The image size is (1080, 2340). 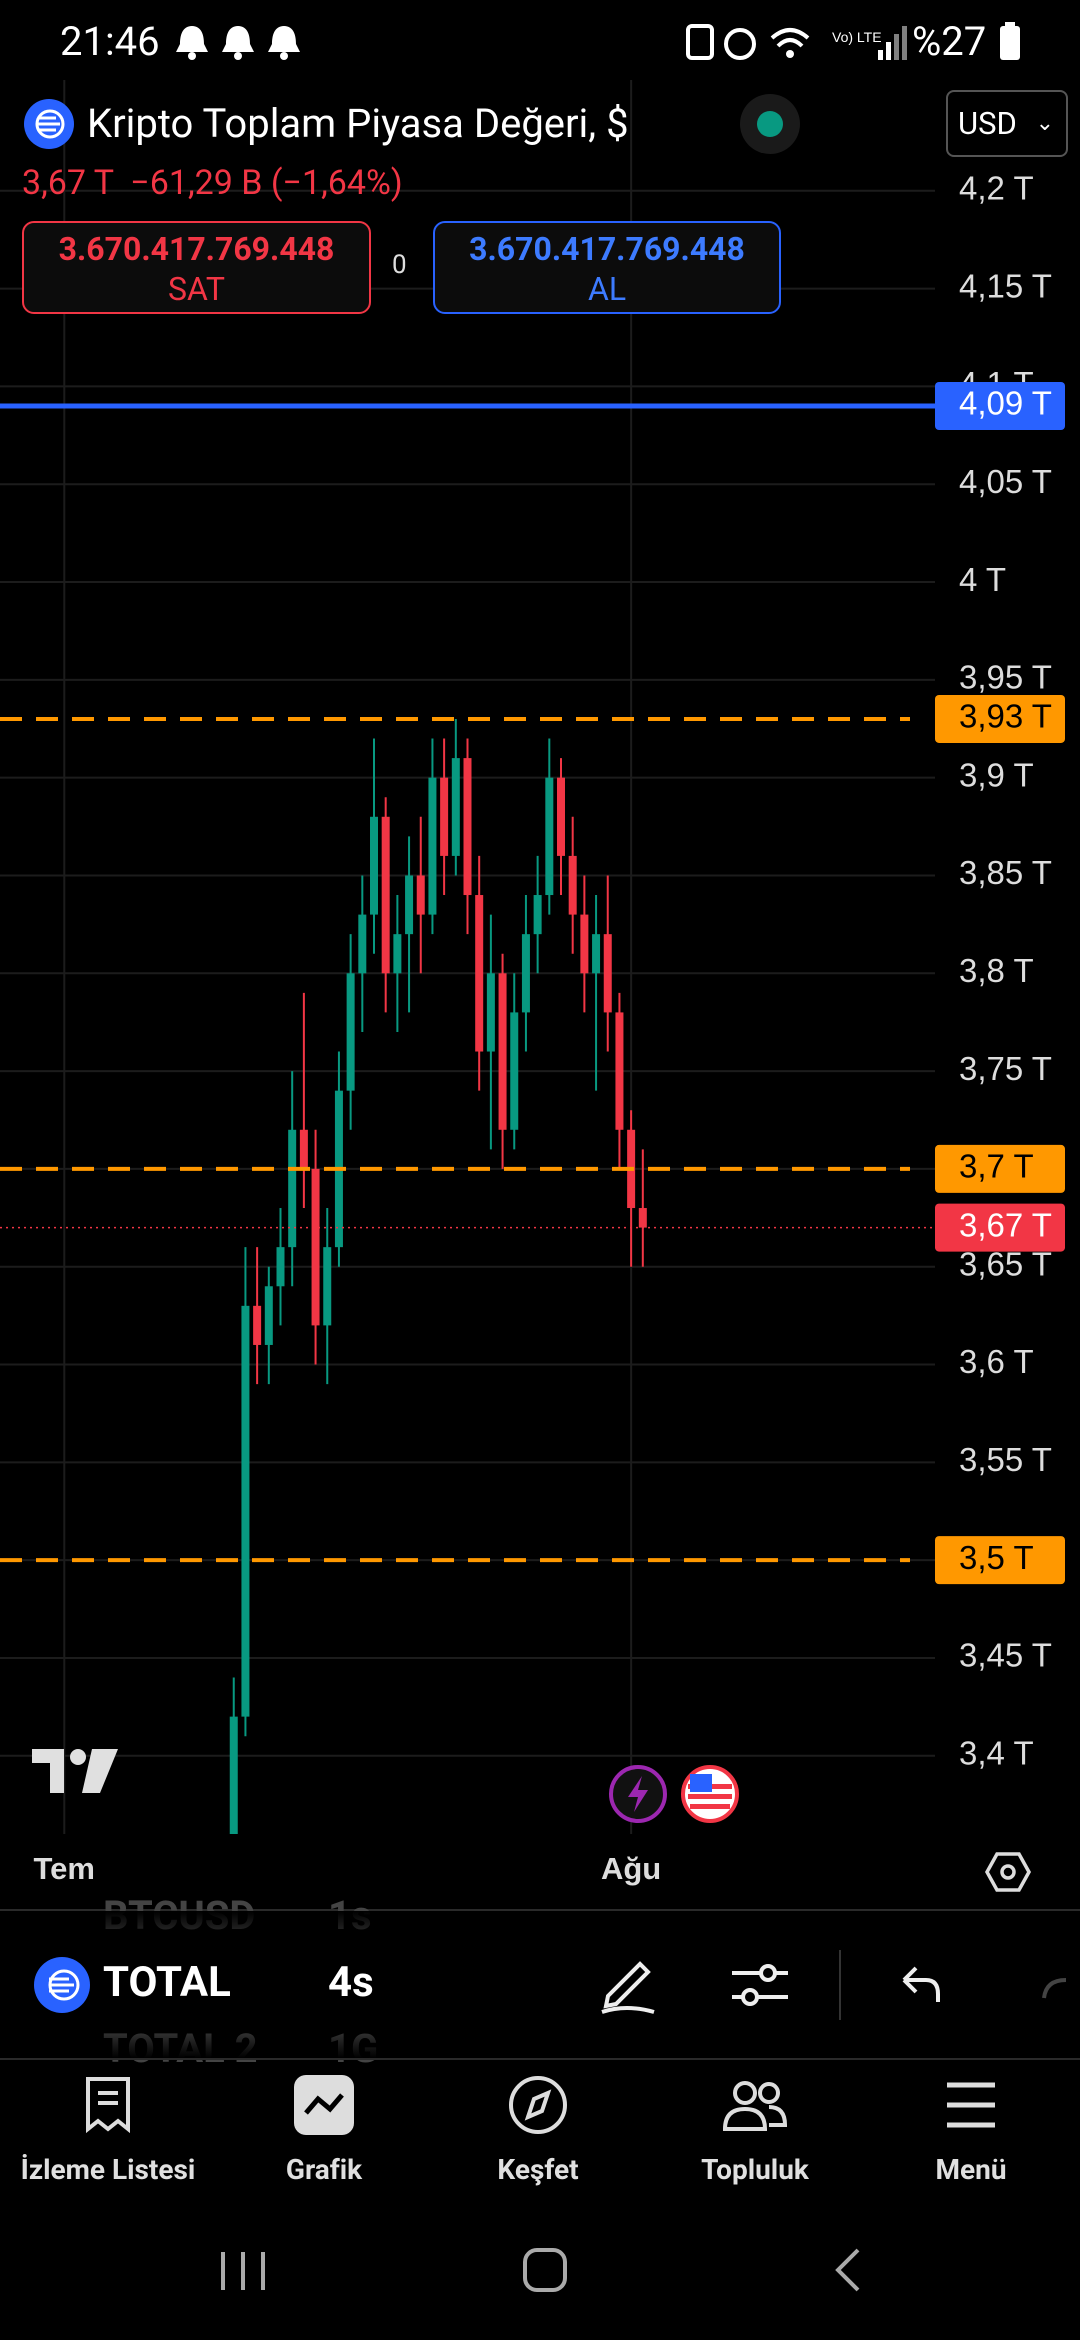 I want to click on fade, so click(x=540, y=2044).